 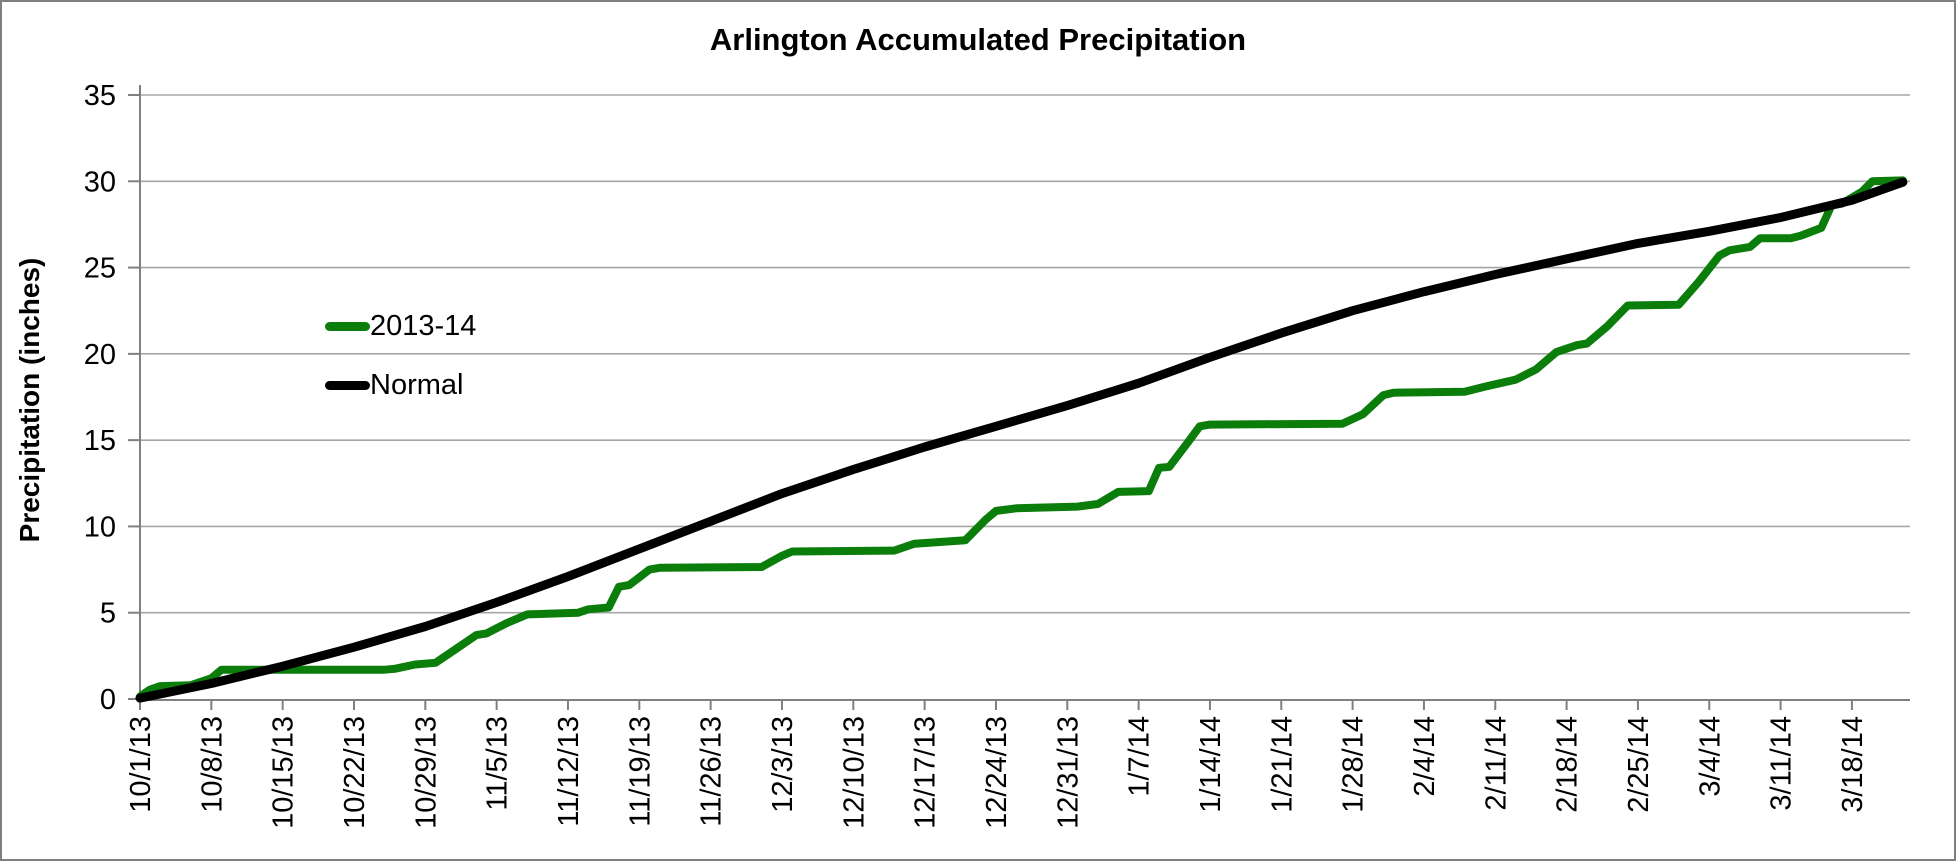 I want to click on chart-title: Arlington Accumulated Precipitation, so click(x=978, y=39).